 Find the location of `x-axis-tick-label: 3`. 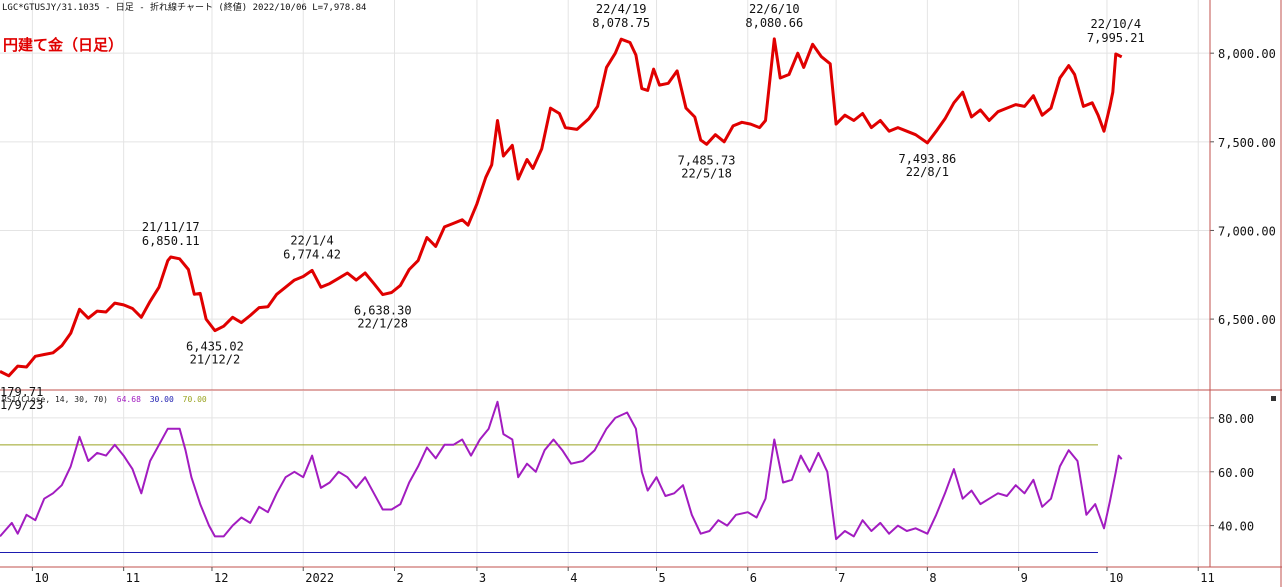

x-axis-tick-label: 3 is located at coordinates (482, 578).